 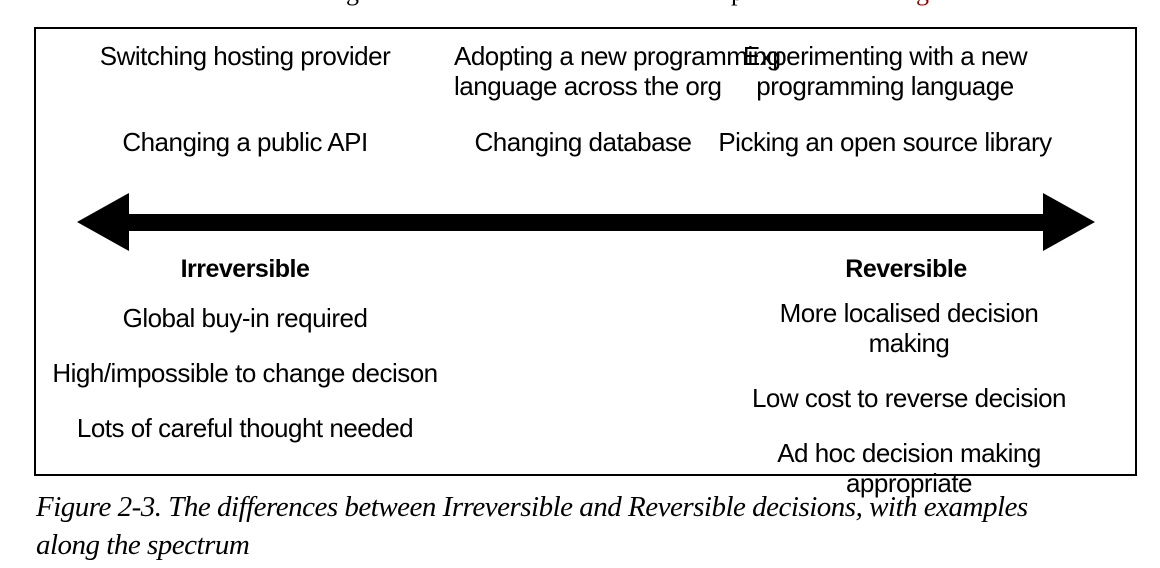 What do you see at coordinates (245, 269) in the screenshot?
I see `label-irreversible: Irreversible` at bounding box center [245, 269].